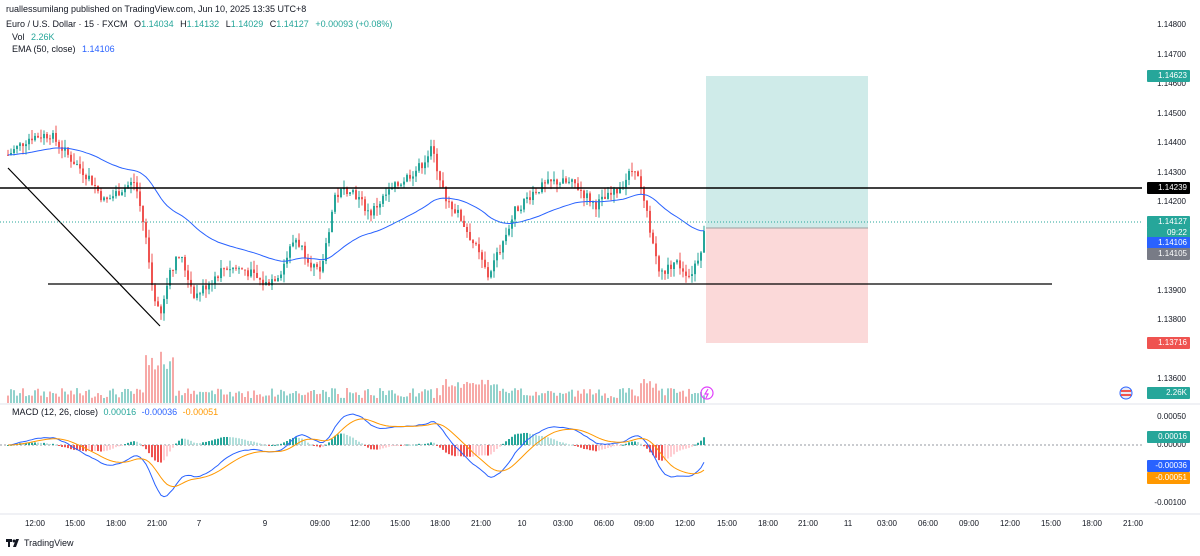  I want to click on take-profit-zone, so click(787, 152).